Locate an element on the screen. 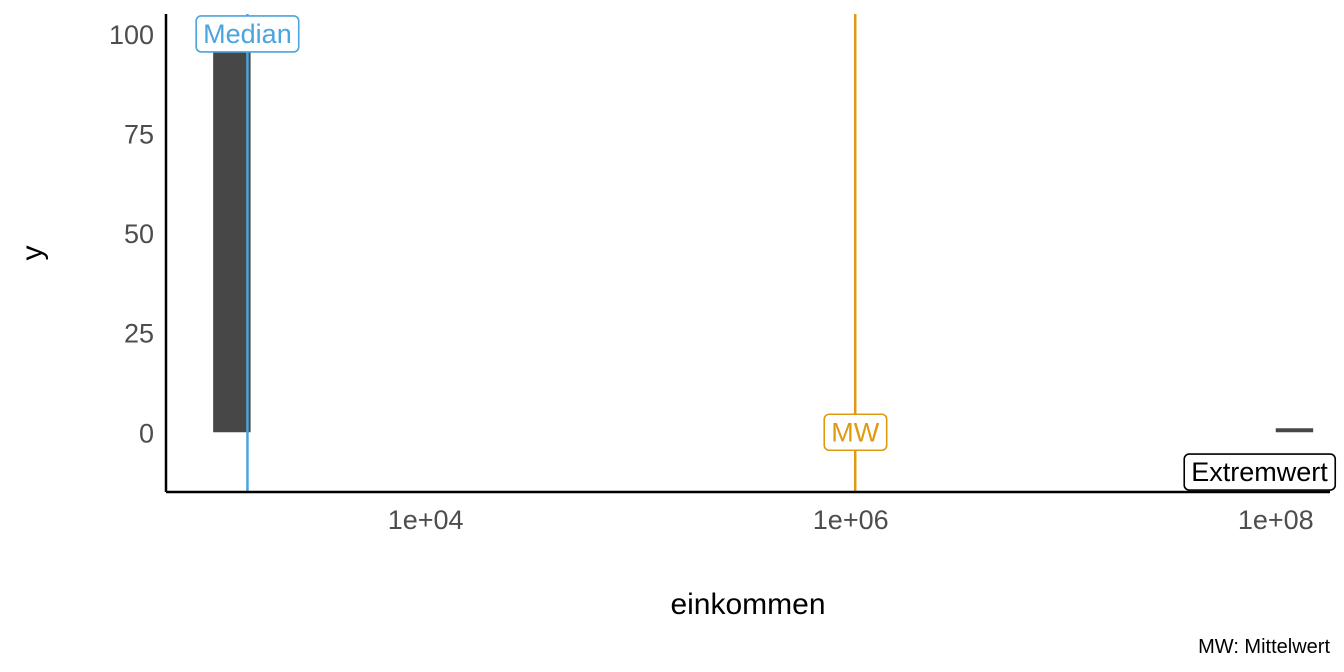 This screenshot has width=1344, height=672. annotation-0-box is located at coordinates (1260, 472).